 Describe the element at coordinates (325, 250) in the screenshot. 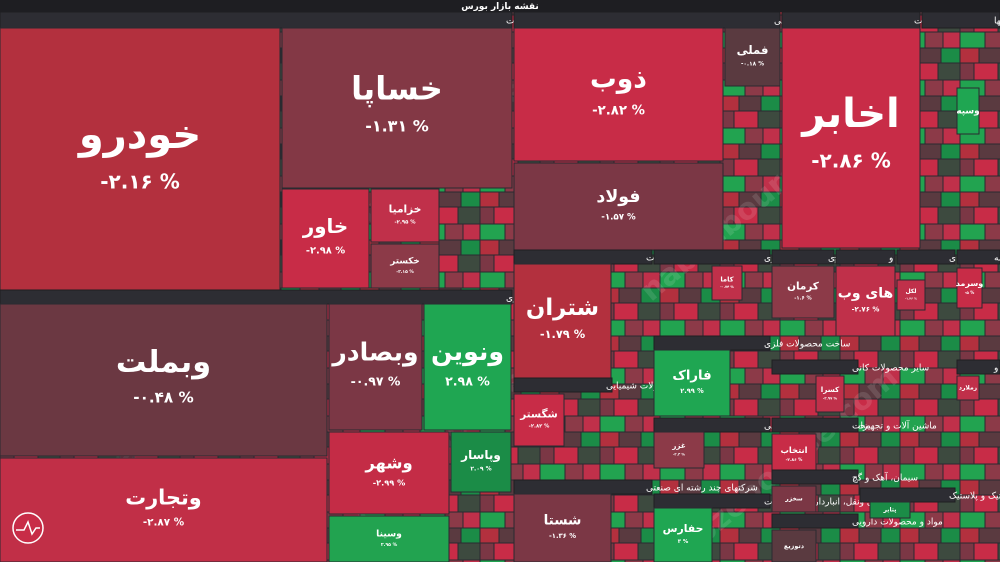

I see `tile-change: -۲.۹۸ %` at that location.